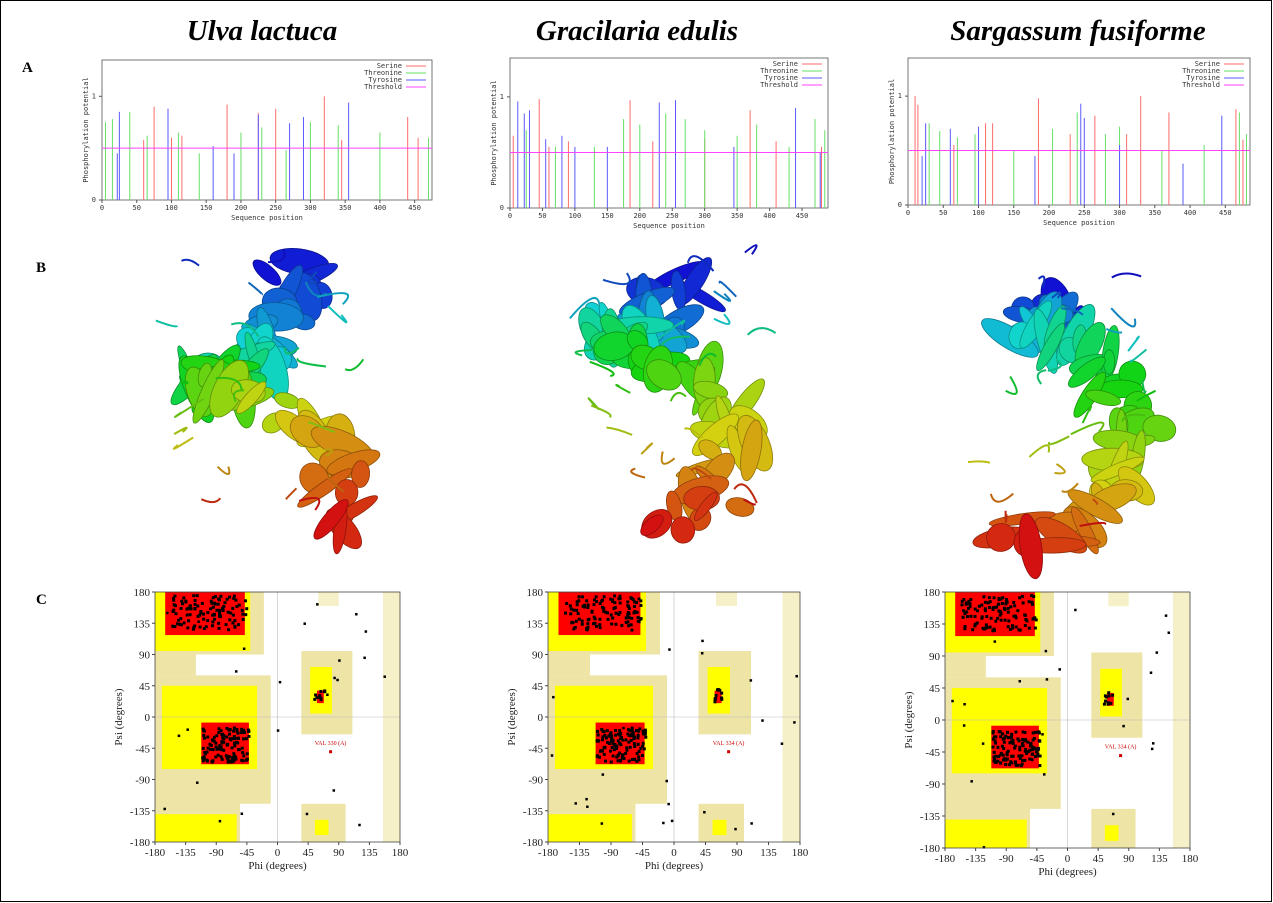 The height and width of the screenshot is (903, 1273). Describe the element at coordinates (729, 743) in the screenshot. I see `outlier-label: VAL 334 (A)` at that location.